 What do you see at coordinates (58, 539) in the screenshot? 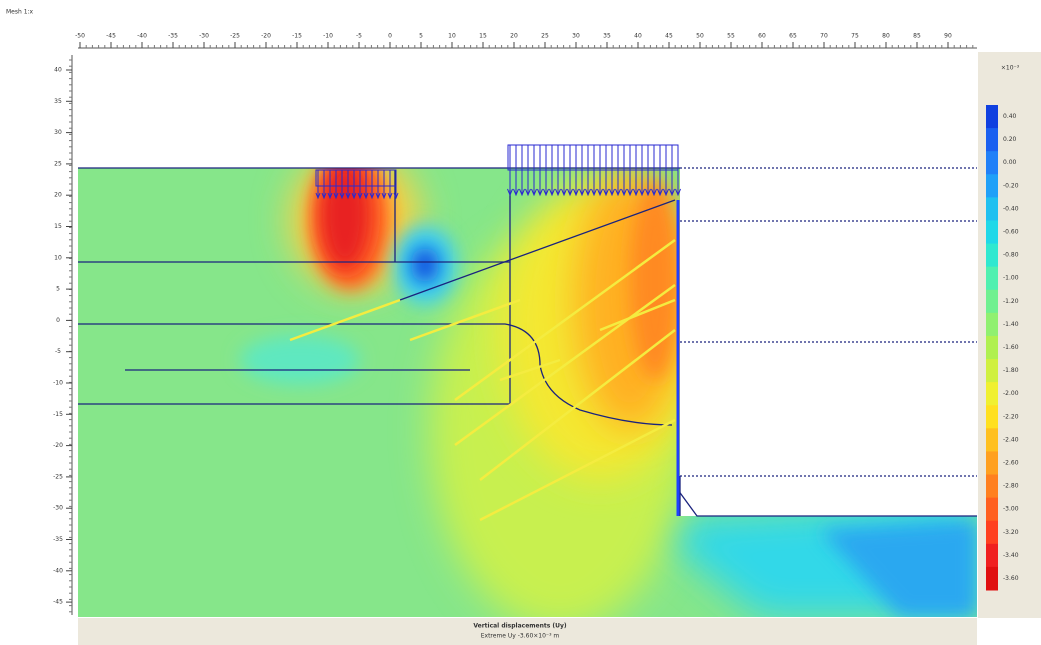
I see `ruler-label: -35` at bounding box center [58, 539].